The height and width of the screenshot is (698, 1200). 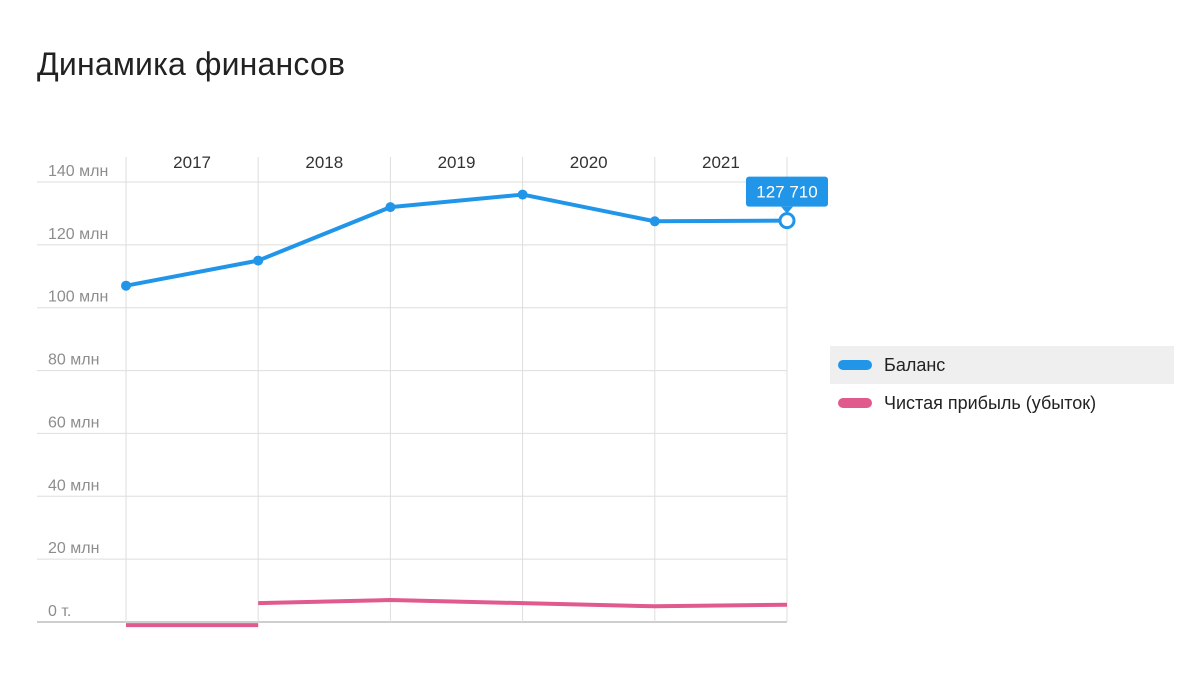 What do you see at coordinates (78, 297) in the screenshot?
I see `y-tick-label: 100 млн` at bounding box center [78, 297].